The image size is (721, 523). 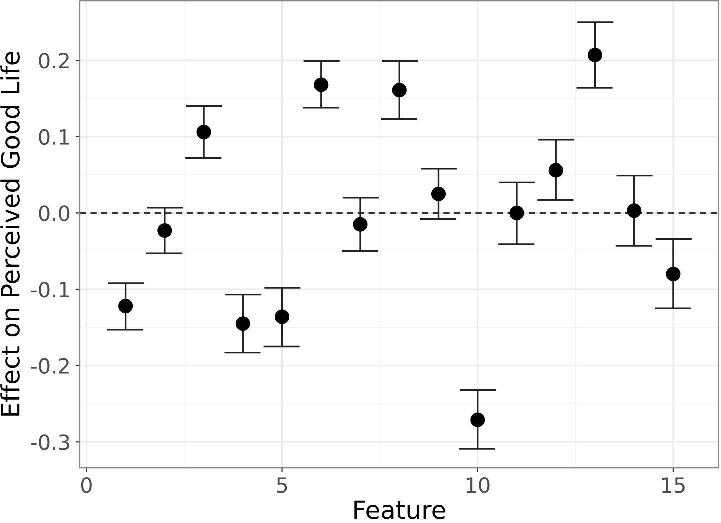 I want to click on x-tick-label: 5, so click(x=282, y=486).